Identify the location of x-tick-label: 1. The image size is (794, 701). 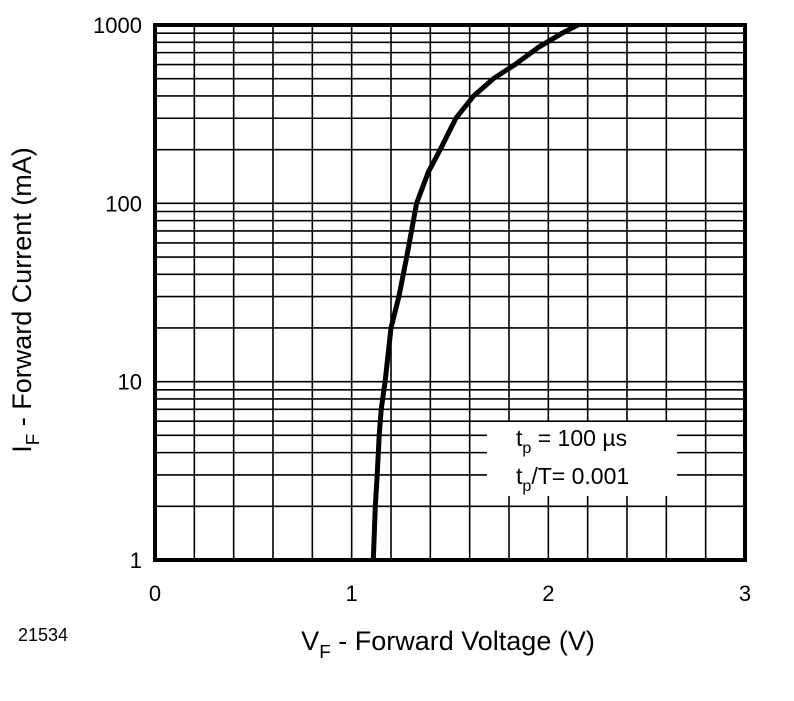
(352, 593).